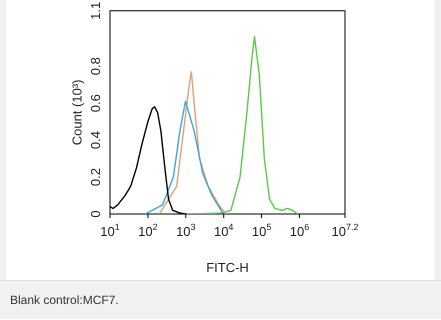  What do you see at coordinates (227, 267) in the screenshot?
I see `x-axis-title: FITC-H` at bounding box center [227, 267].